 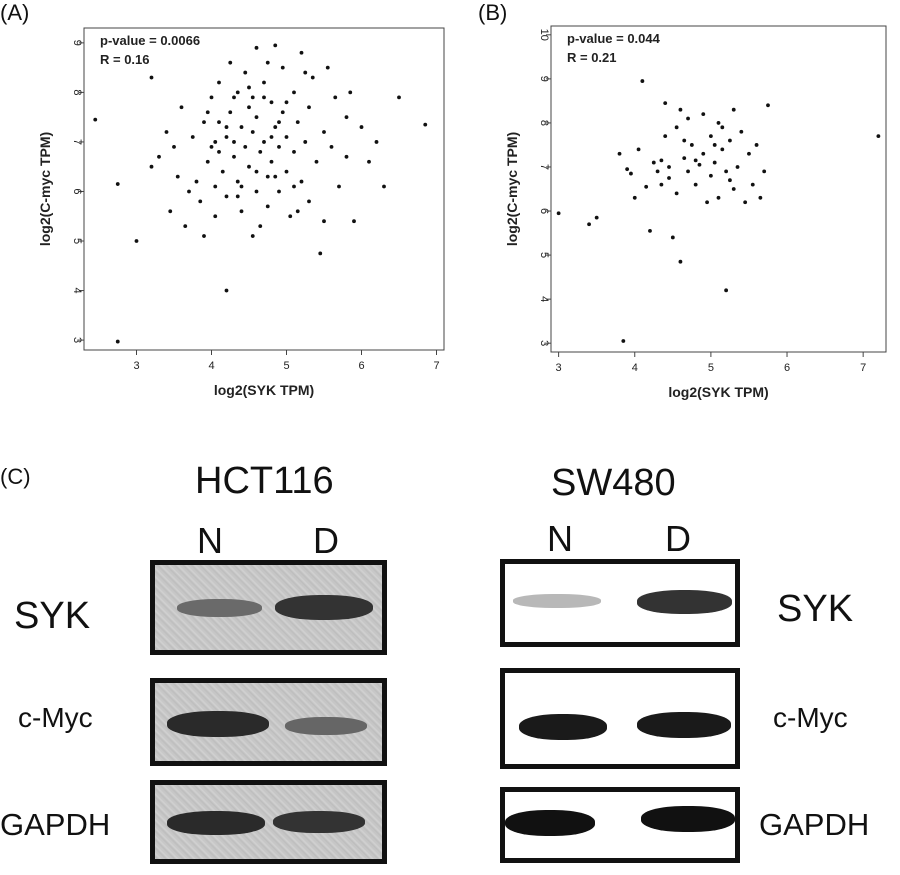 I want to click on hct116-gapdh-blot, so click(x=268, y=822).